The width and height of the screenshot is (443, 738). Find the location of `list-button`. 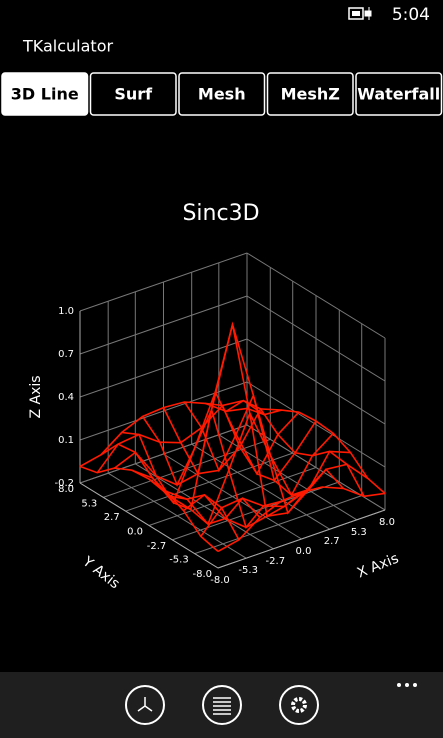

list-button is located at coordinates (222, 705).